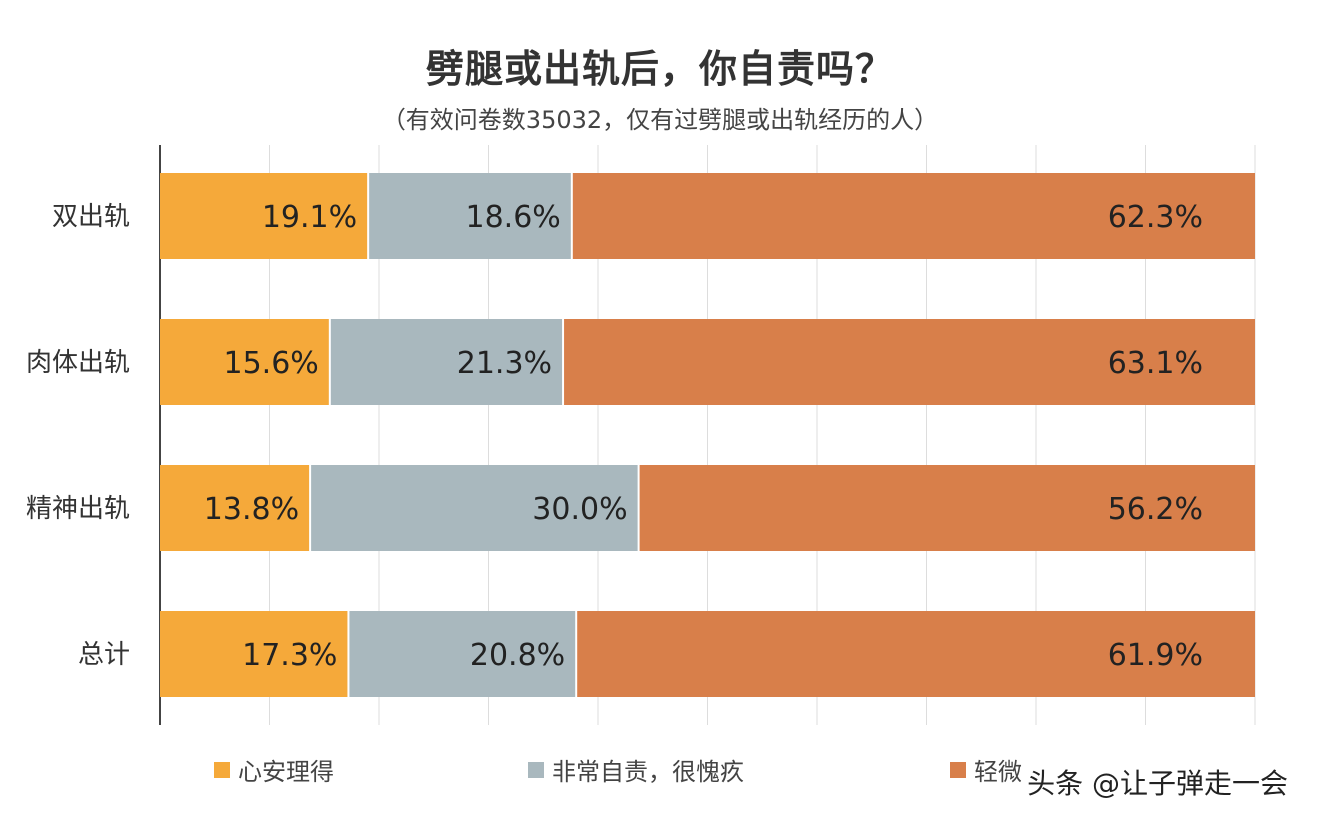 The height and width of the screenshot is (824, 1320). Describe the element at coordinates (1155, 363) in the screenshot. I see `data-label-2-1: 63.1%` at that location.